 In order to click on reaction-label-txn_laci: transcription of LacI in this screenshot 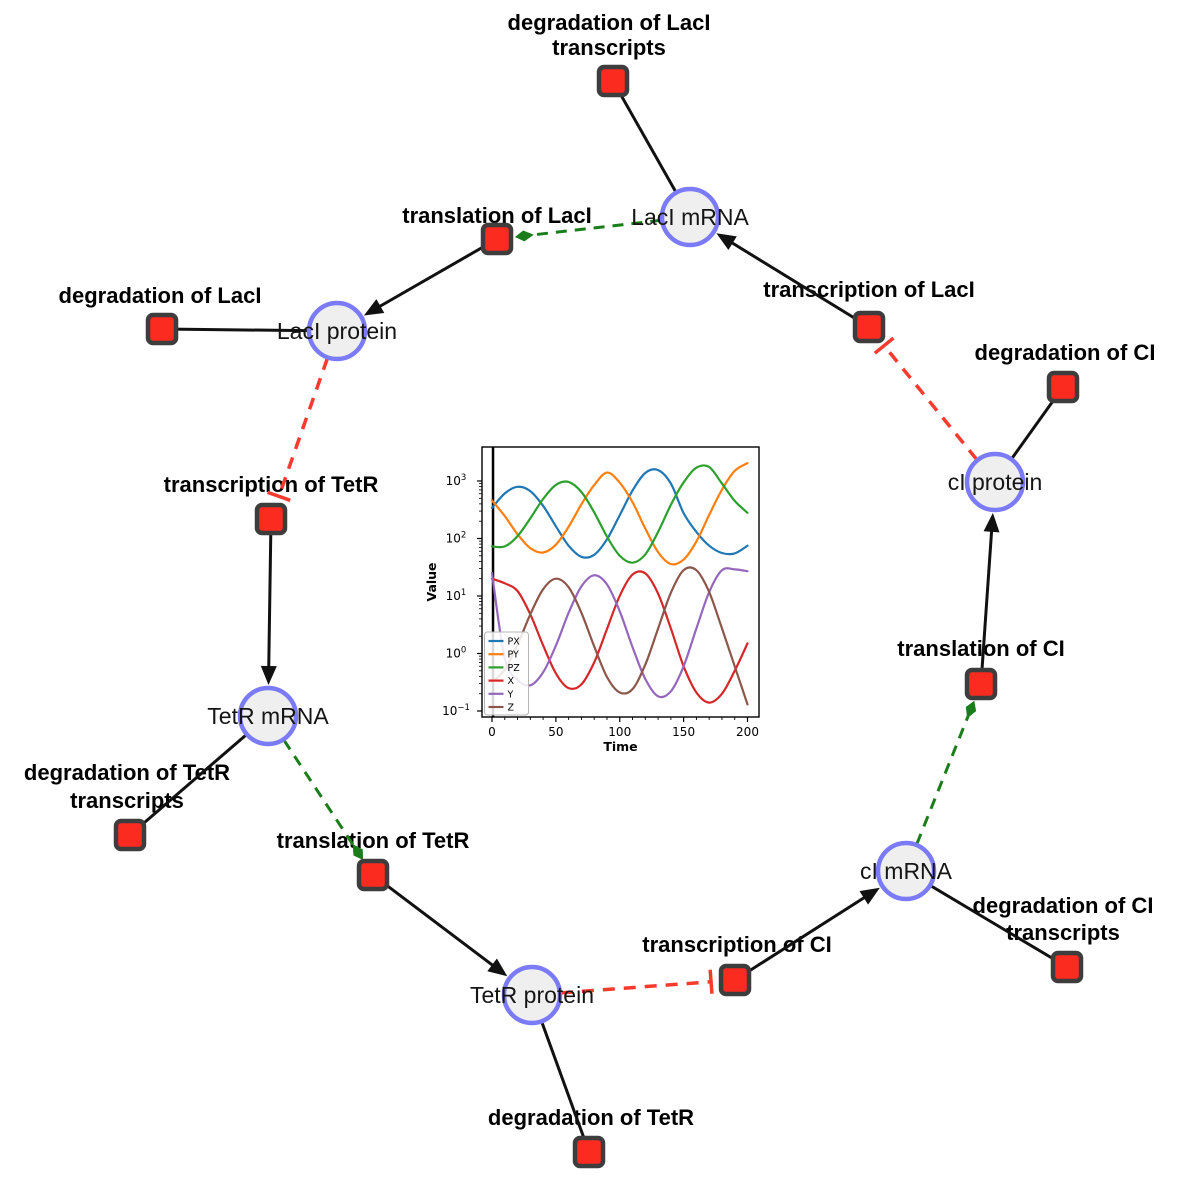, I will do `click(868, 289)`.